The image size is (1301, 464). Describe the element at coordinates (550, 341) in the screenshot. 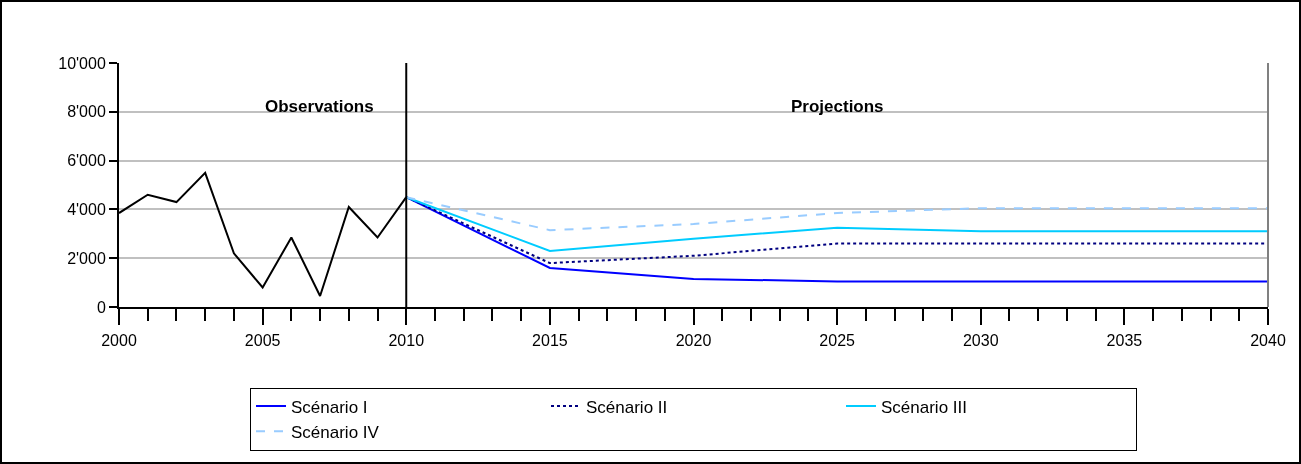

I see `x-tick-label: 2015` at that location.